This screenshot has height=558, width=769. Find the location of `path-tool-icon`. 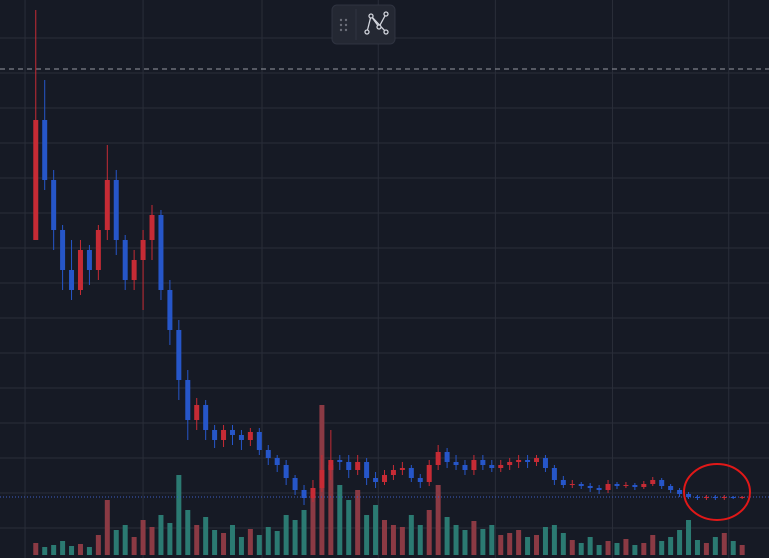

path-tool-icon is located at coordinates (376, 23).